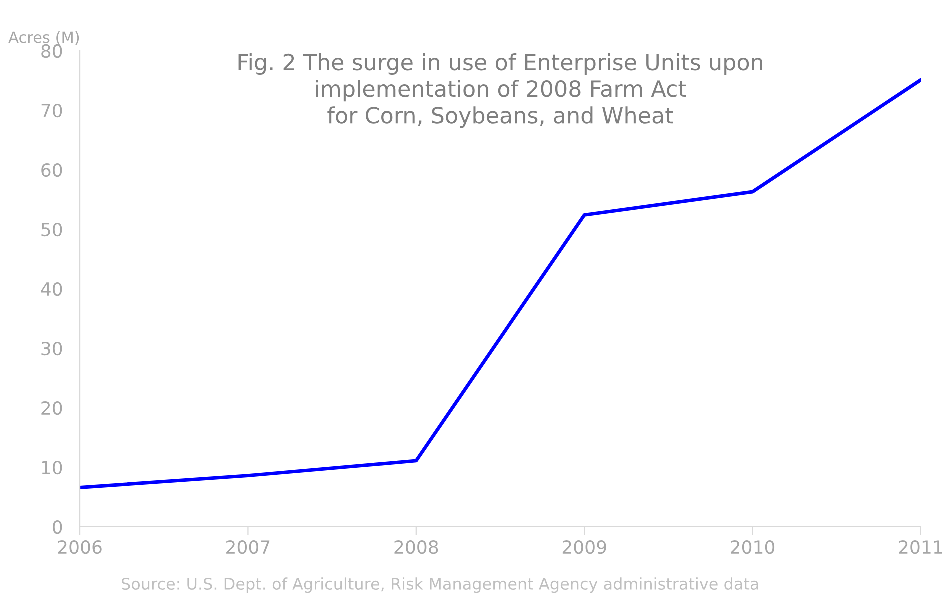 This screenshot has height=604, width=947. What do you see at coordinates (920, 547) in the screenshot?
I see `x-tick-label: 2011` at bounding box center [920, 547].